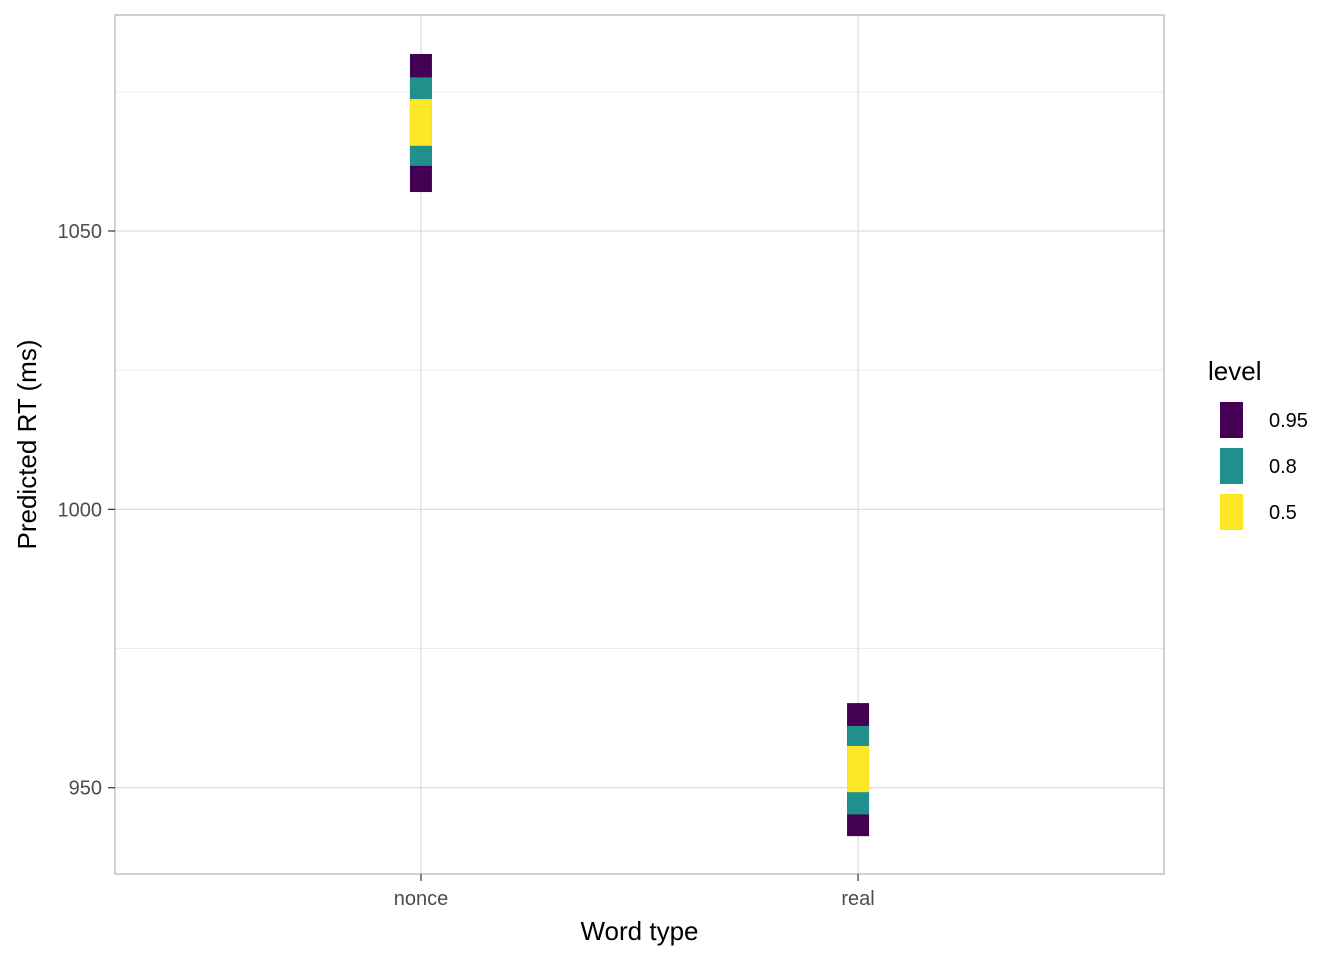 This screenshot has width=1344, height=960. What do you see at coordinates (1258, 443) in the screenshot?
I see `legend: level 0.95 0.8 0.5` at bounding box center [1258, 443].